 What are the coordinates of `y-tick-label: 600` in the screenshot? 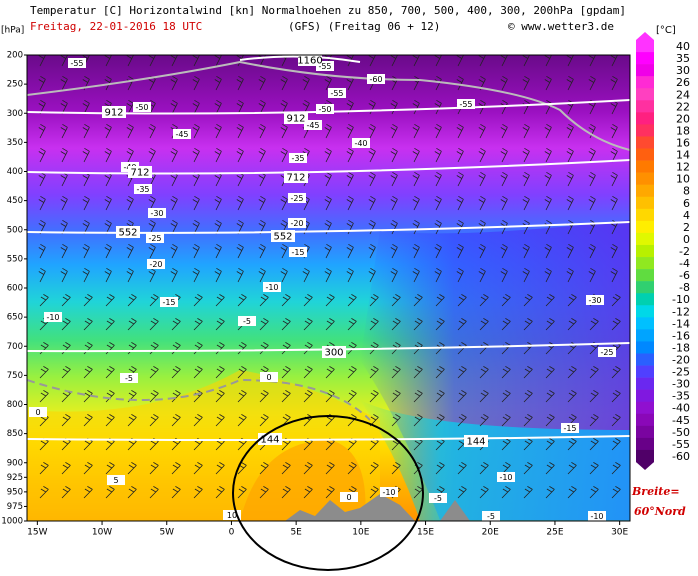 It's located at (15, 289).